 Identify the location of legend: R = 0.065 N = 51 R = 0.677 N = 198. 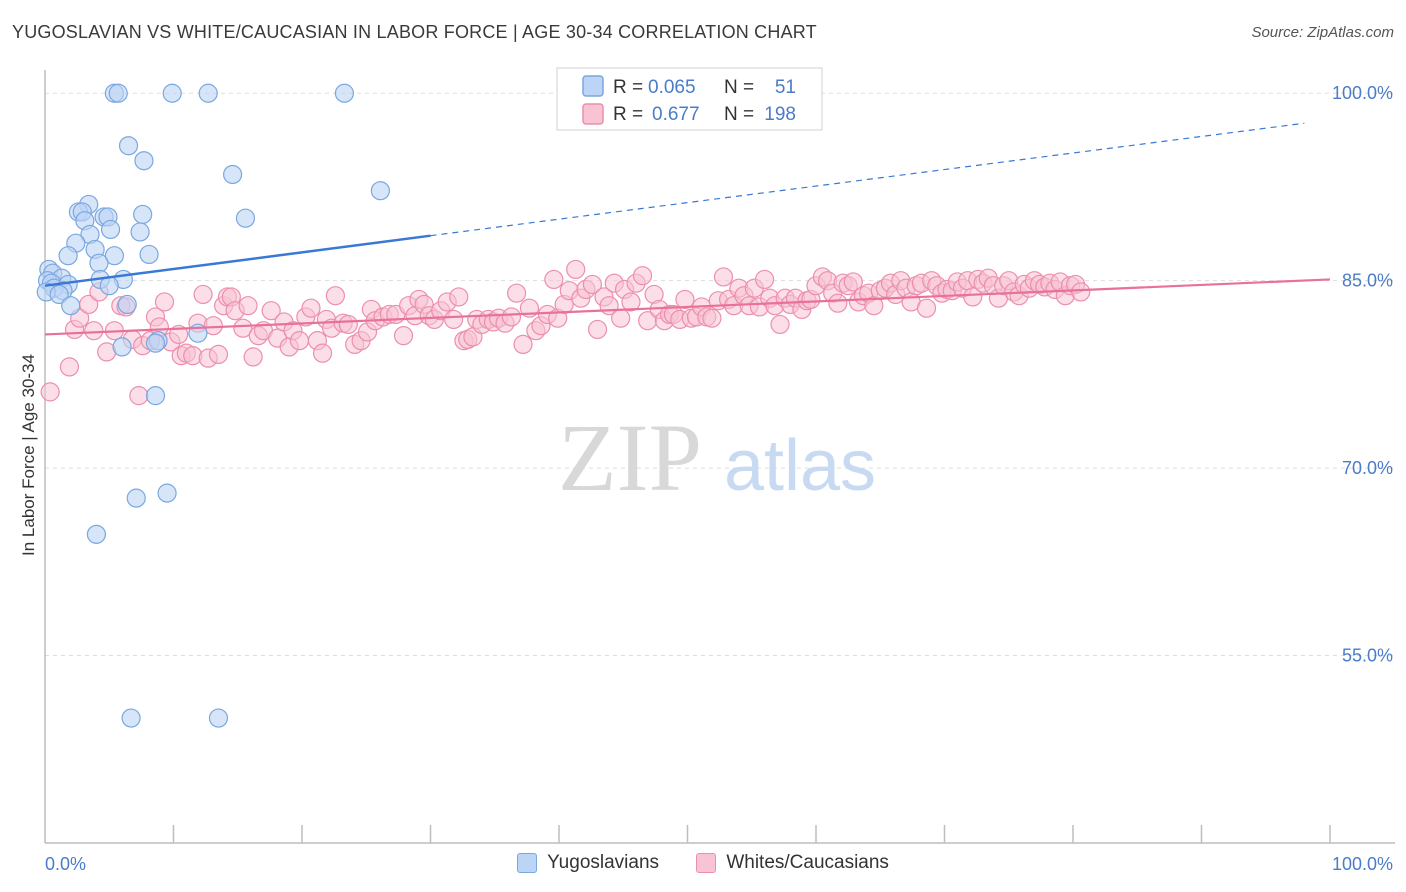
(689, 99).